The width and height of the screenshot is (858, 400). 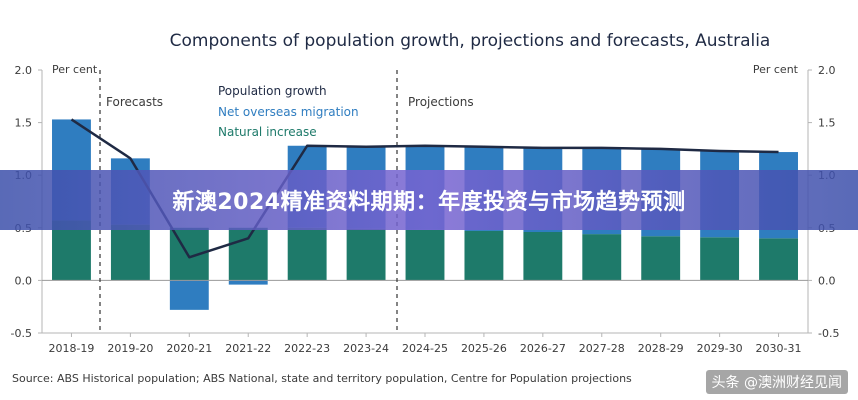 I want to click on y-tick-label-right: 2.0, so click(x=827, y=70).